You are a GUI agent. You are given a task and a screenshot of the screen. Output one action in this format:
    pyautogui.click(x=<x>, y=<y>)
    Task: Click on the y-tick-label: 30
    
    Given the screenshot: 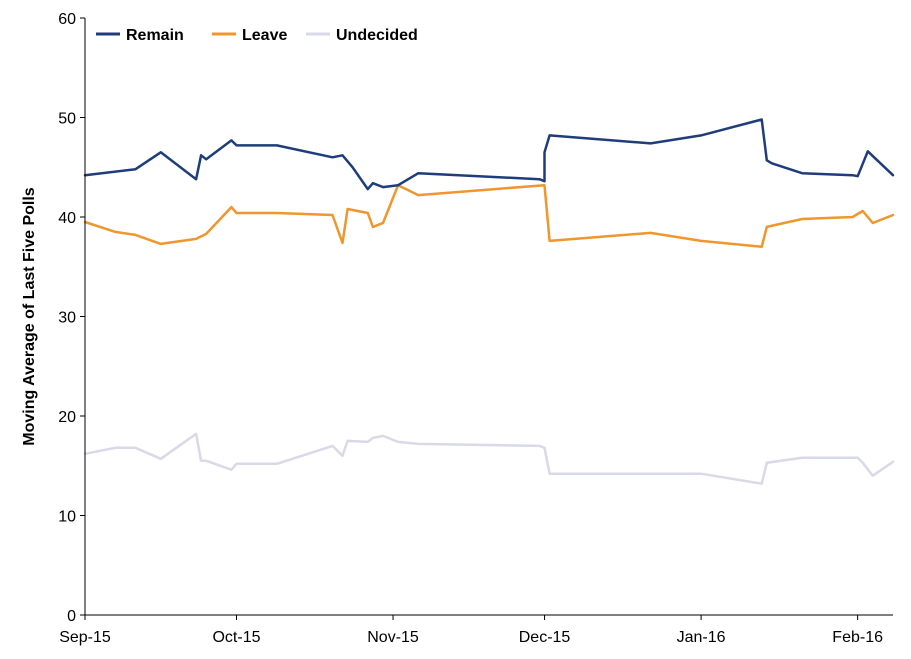 What is the action you would take?
    pyautogui.click(x=67, y=318)
    